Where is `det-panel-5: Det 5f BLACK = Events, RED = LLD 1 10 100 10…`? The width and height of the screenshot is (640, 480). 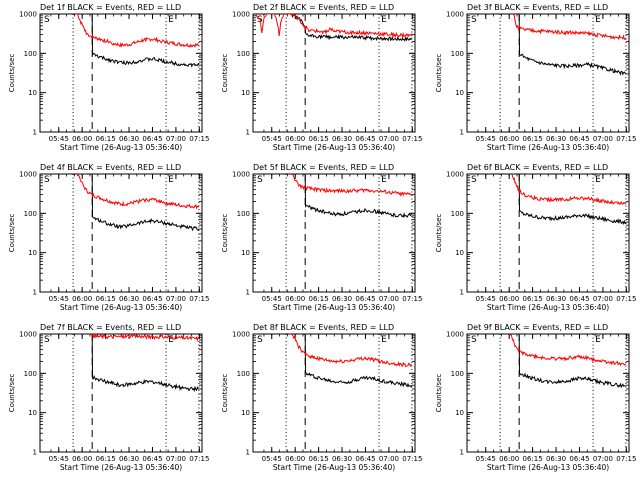
det-panel-5: Det 5f BLACK = Events, RED = LLD 1 10 100 10… is located at coordinates (321, 237).